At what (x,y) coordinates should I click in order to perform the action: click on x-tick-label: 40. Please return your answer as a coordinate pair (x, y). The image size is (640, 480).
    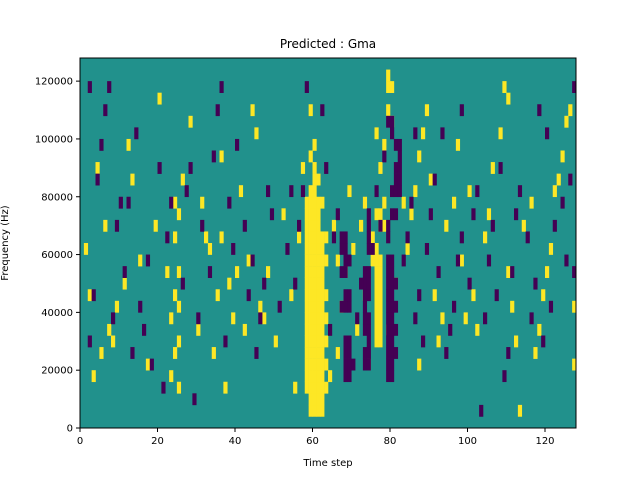
    Looking at the image, I should click on (235, 441).